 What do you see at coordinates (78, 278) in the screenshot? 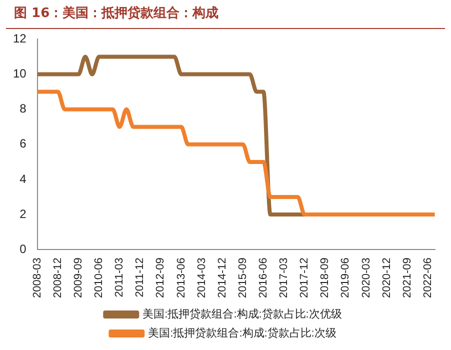
I see `x-tick-label: 2009-09` at bounding box center [78, 278].